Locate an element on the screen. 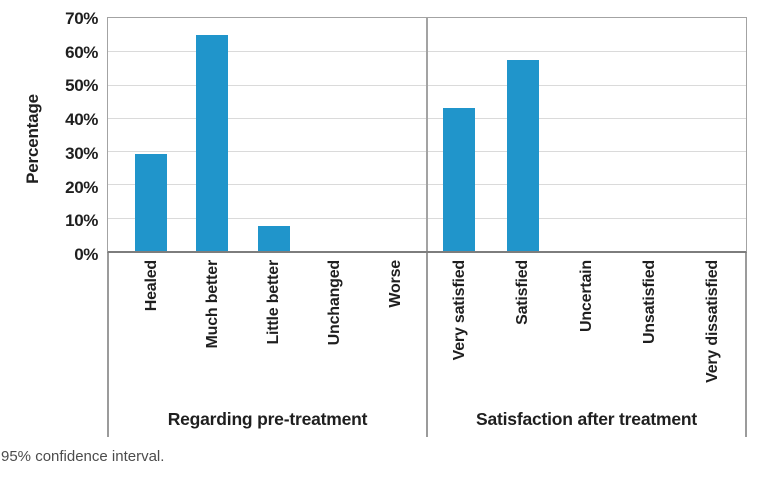  figure-caption: 95% confidence interval. is located at coordinates (83, 456).